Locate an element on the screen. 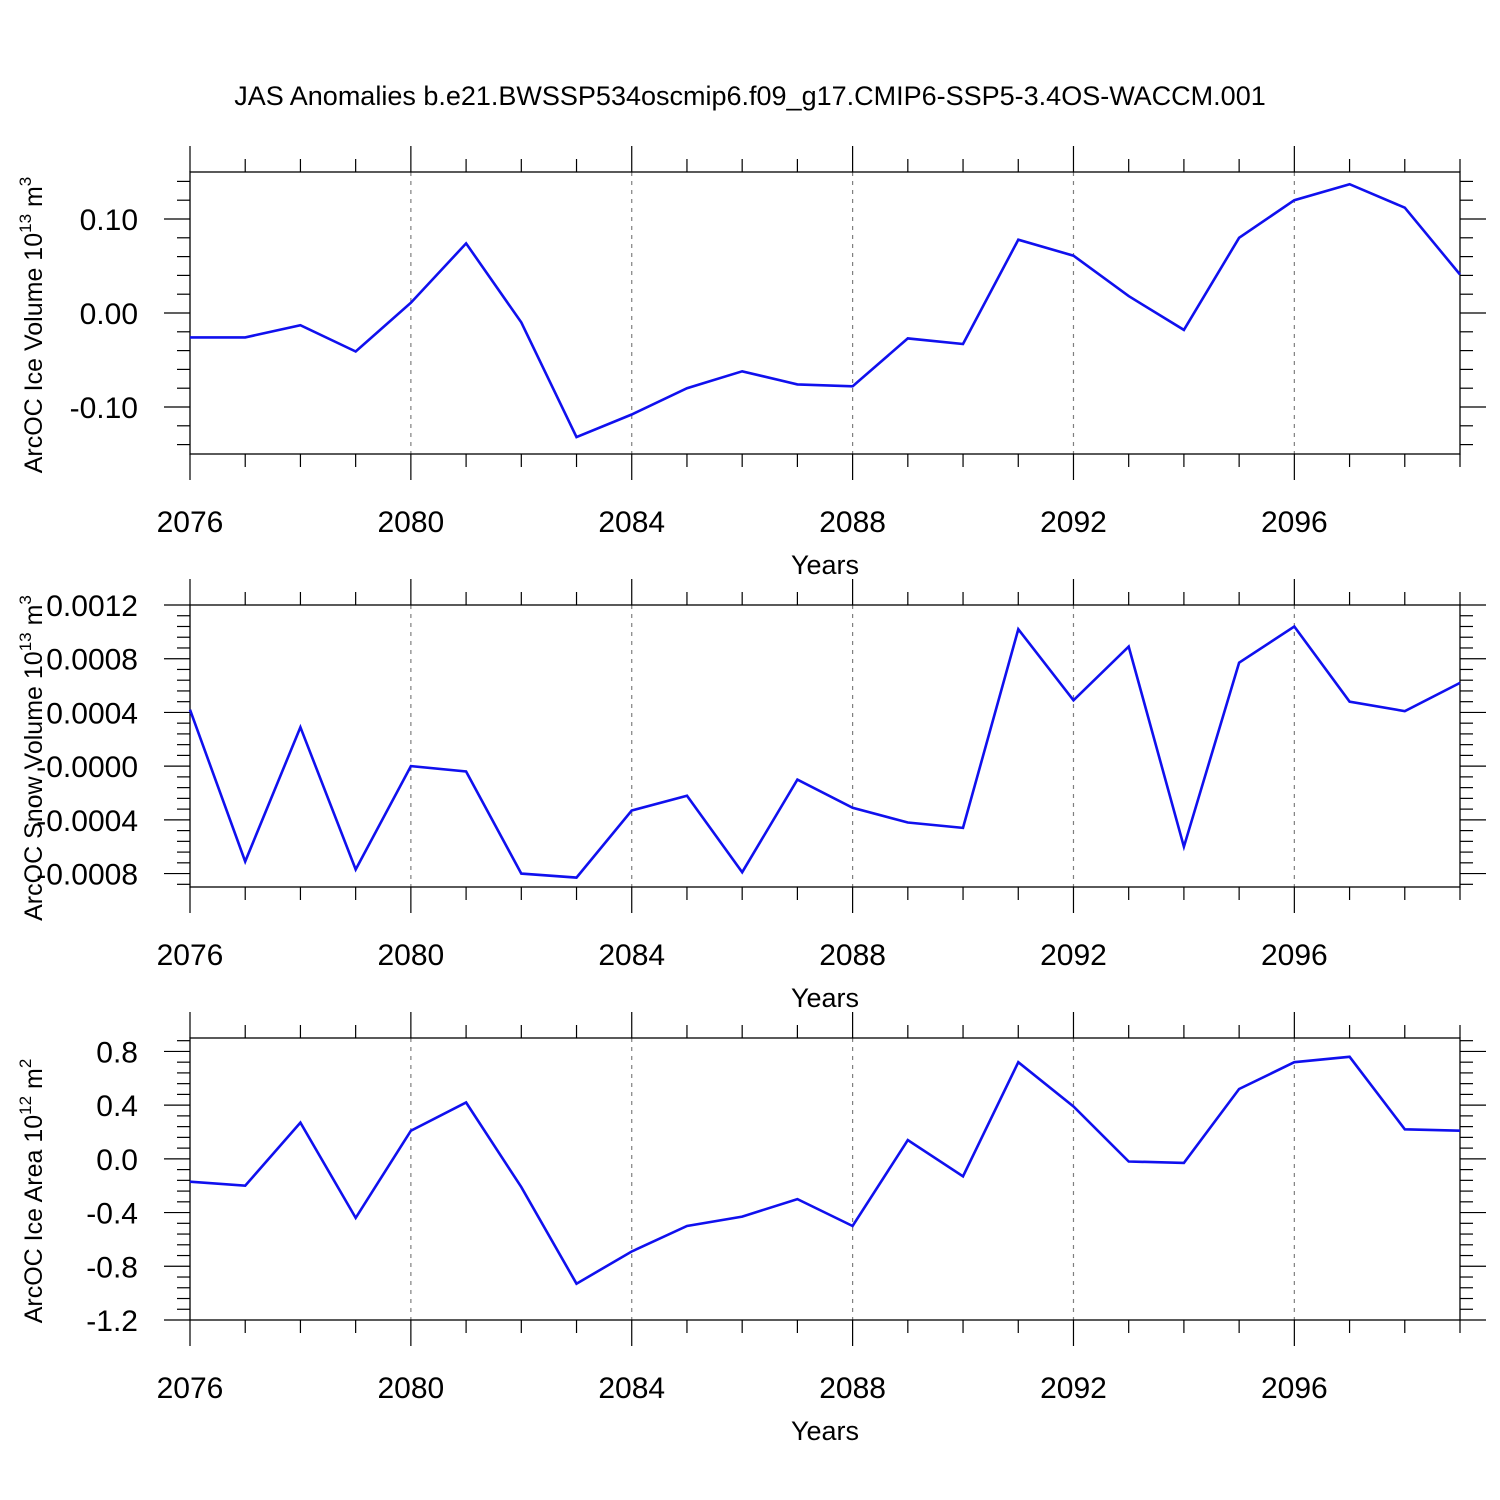 The height and width of the screenshot is (1500, 1500). y-axis-label: ArcOC Ice Volume 1013 m3 is located at coordinates (32, 325).